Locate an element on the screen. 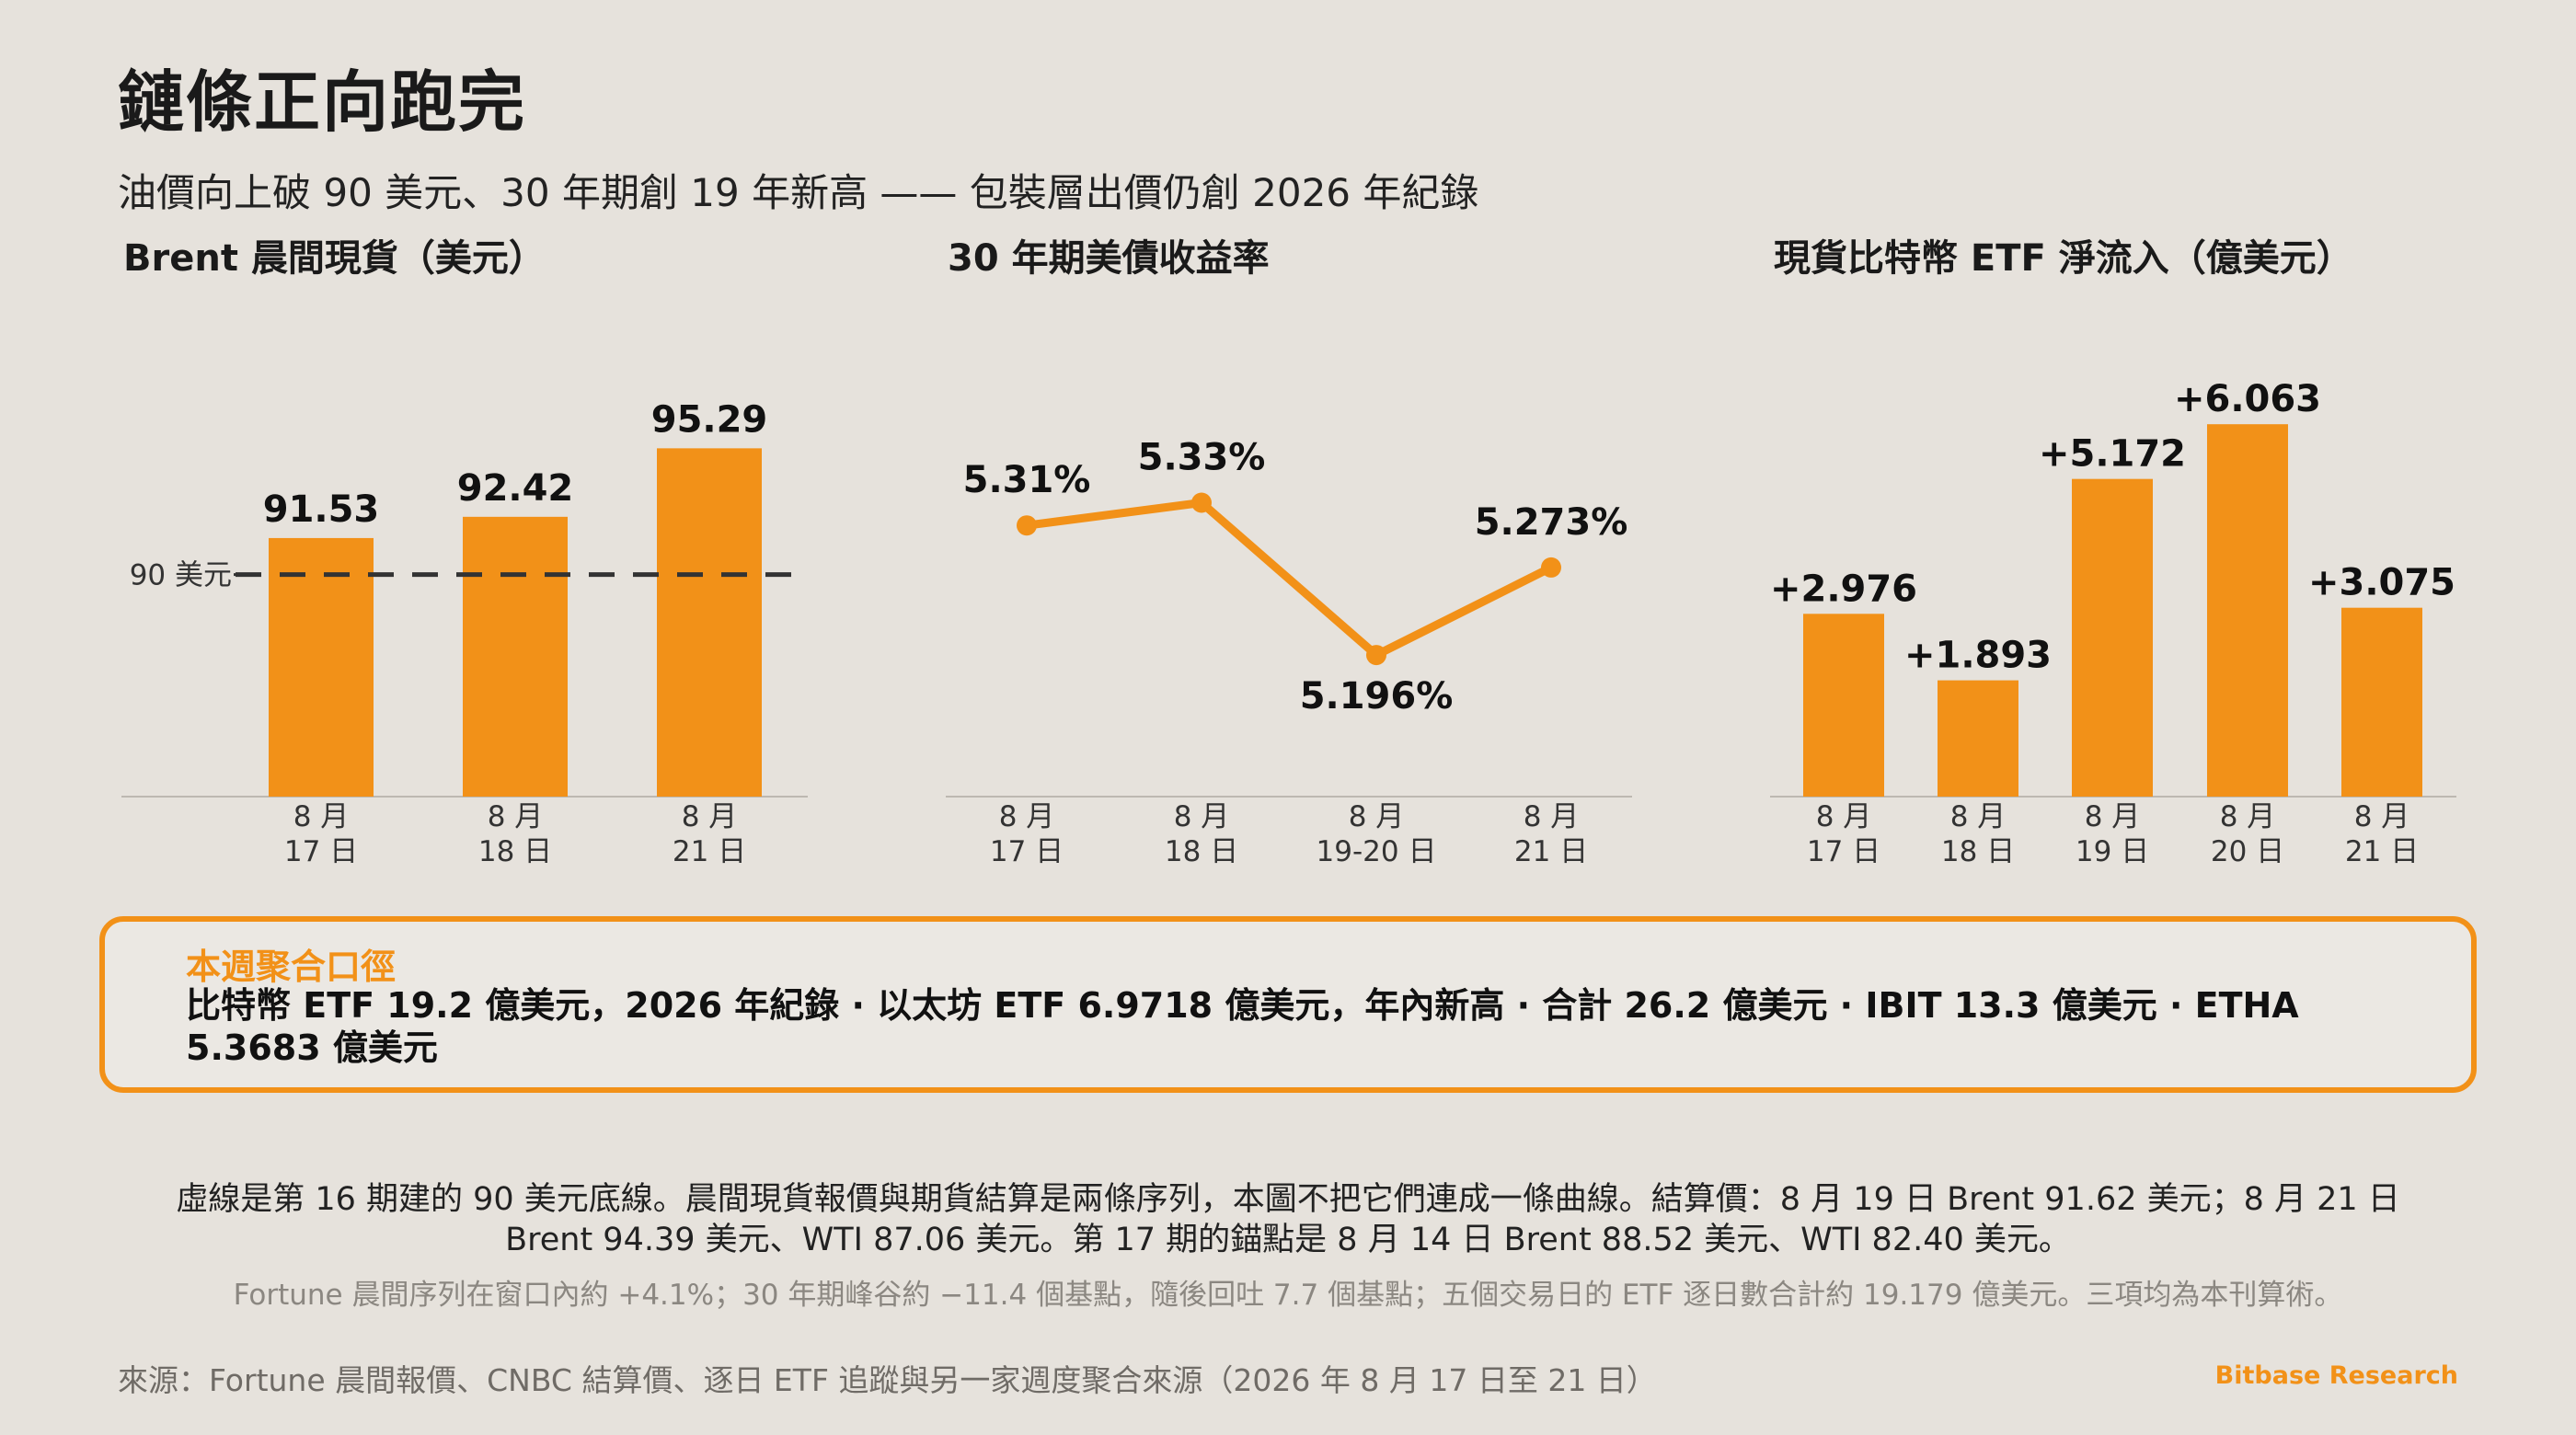 The width and height of the screenshot is (2576, 1435). etf-x-tick-label: 8 月 17 日 is located at coordinates (1843, 834).